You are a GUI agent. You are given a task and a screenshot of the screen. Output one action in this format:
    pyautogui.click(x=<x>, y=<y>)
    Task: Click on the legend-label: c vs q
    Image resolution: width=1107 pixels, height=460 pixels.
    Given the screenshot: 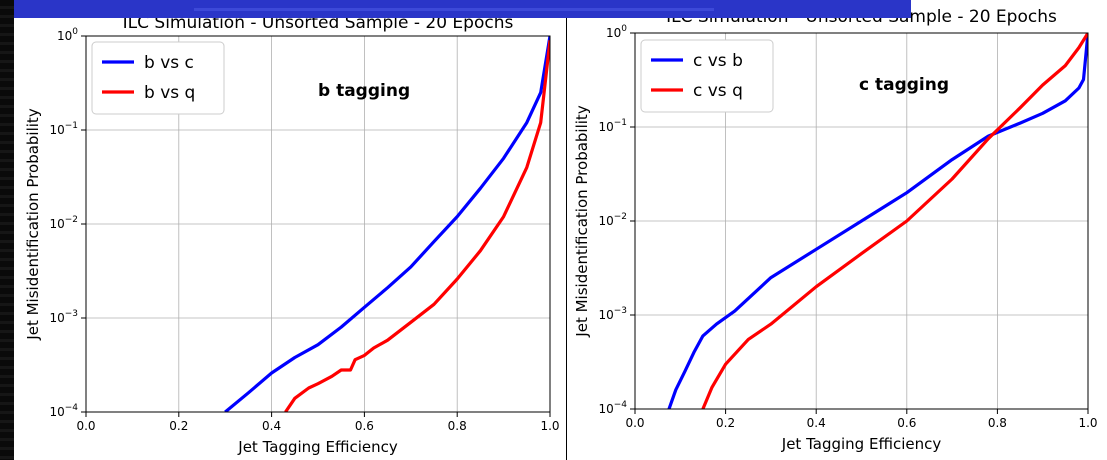 What is the action you would take?
    pyautogui.click(x=718, y=91)
    